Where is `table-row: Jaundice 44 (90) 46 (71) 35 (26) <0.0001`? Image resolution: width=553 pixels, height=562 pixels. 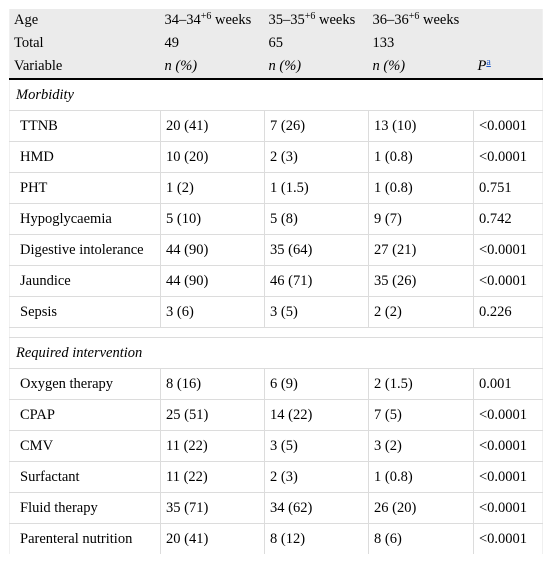 table-row: Jaundice 44 (90) 46 (71) 35 (26) <0.0001 is located at coordinates (276, 281).